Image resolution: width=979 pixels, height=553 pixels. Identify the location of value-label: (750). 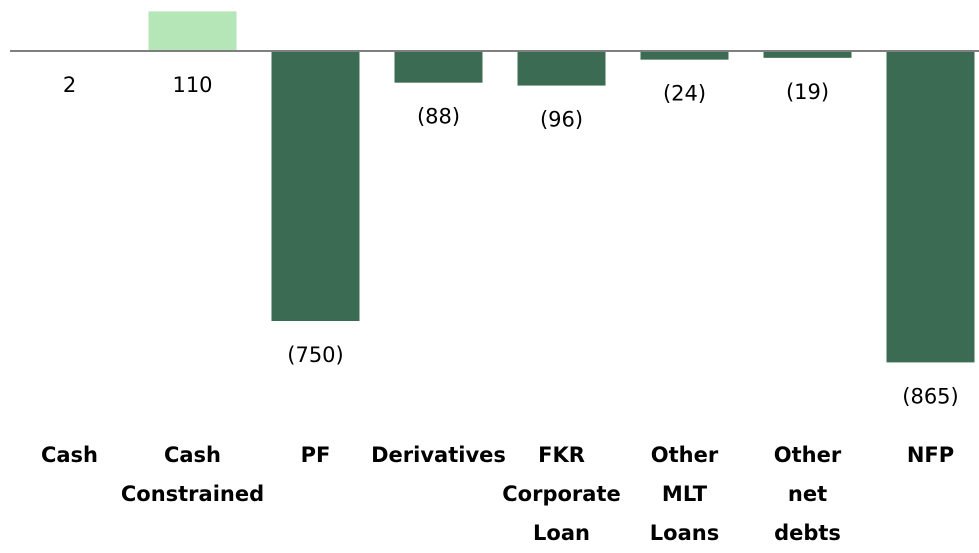
(315, 355).